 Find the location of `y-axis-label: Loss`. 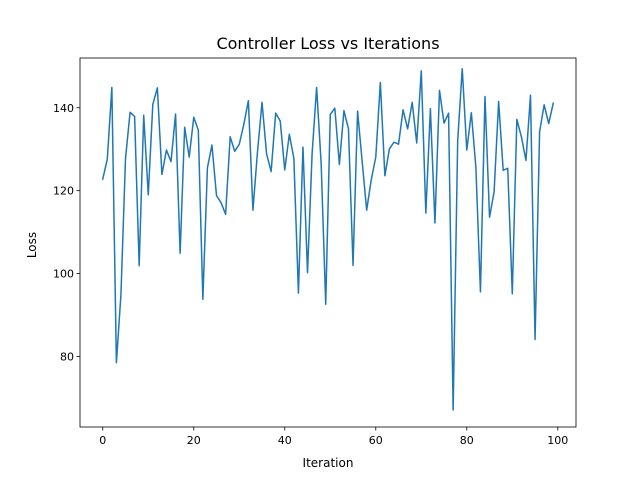

y-axis-label: Loss is located at coordinates (32, 245).